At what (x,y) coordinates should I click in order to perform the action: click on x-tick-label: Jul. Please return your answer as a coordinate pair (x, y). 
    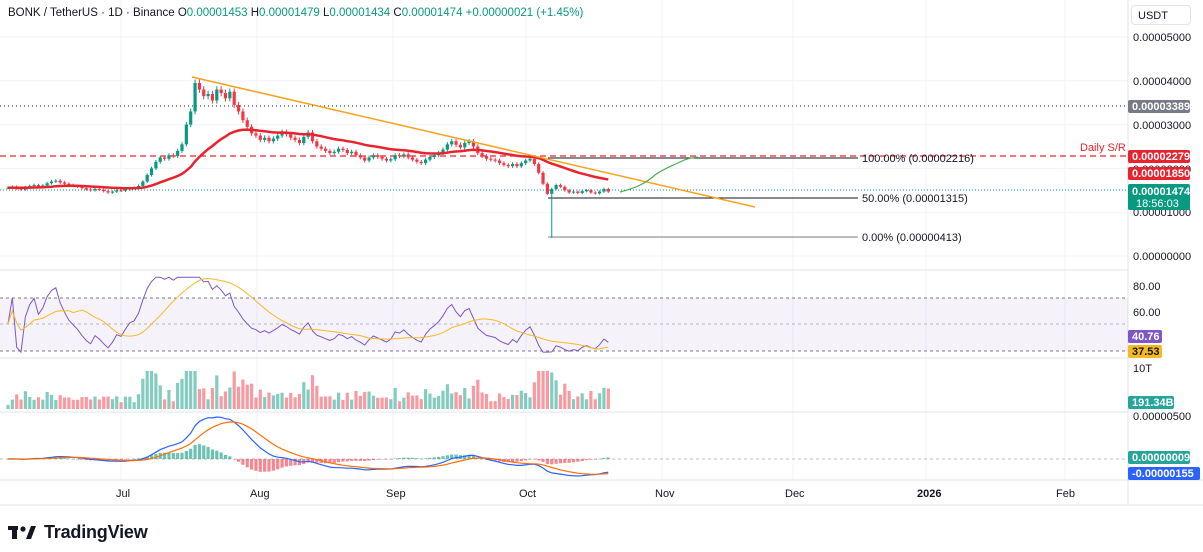
    Looking at the image, I should click on (123, 494).